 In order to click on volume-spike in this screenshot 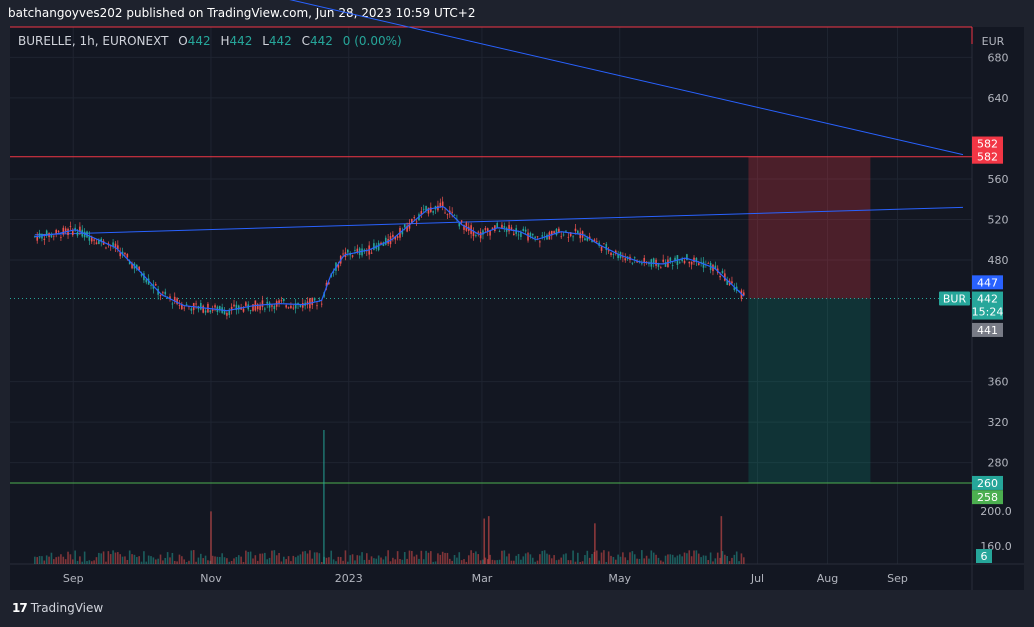, I will do `click(484, 541)`.